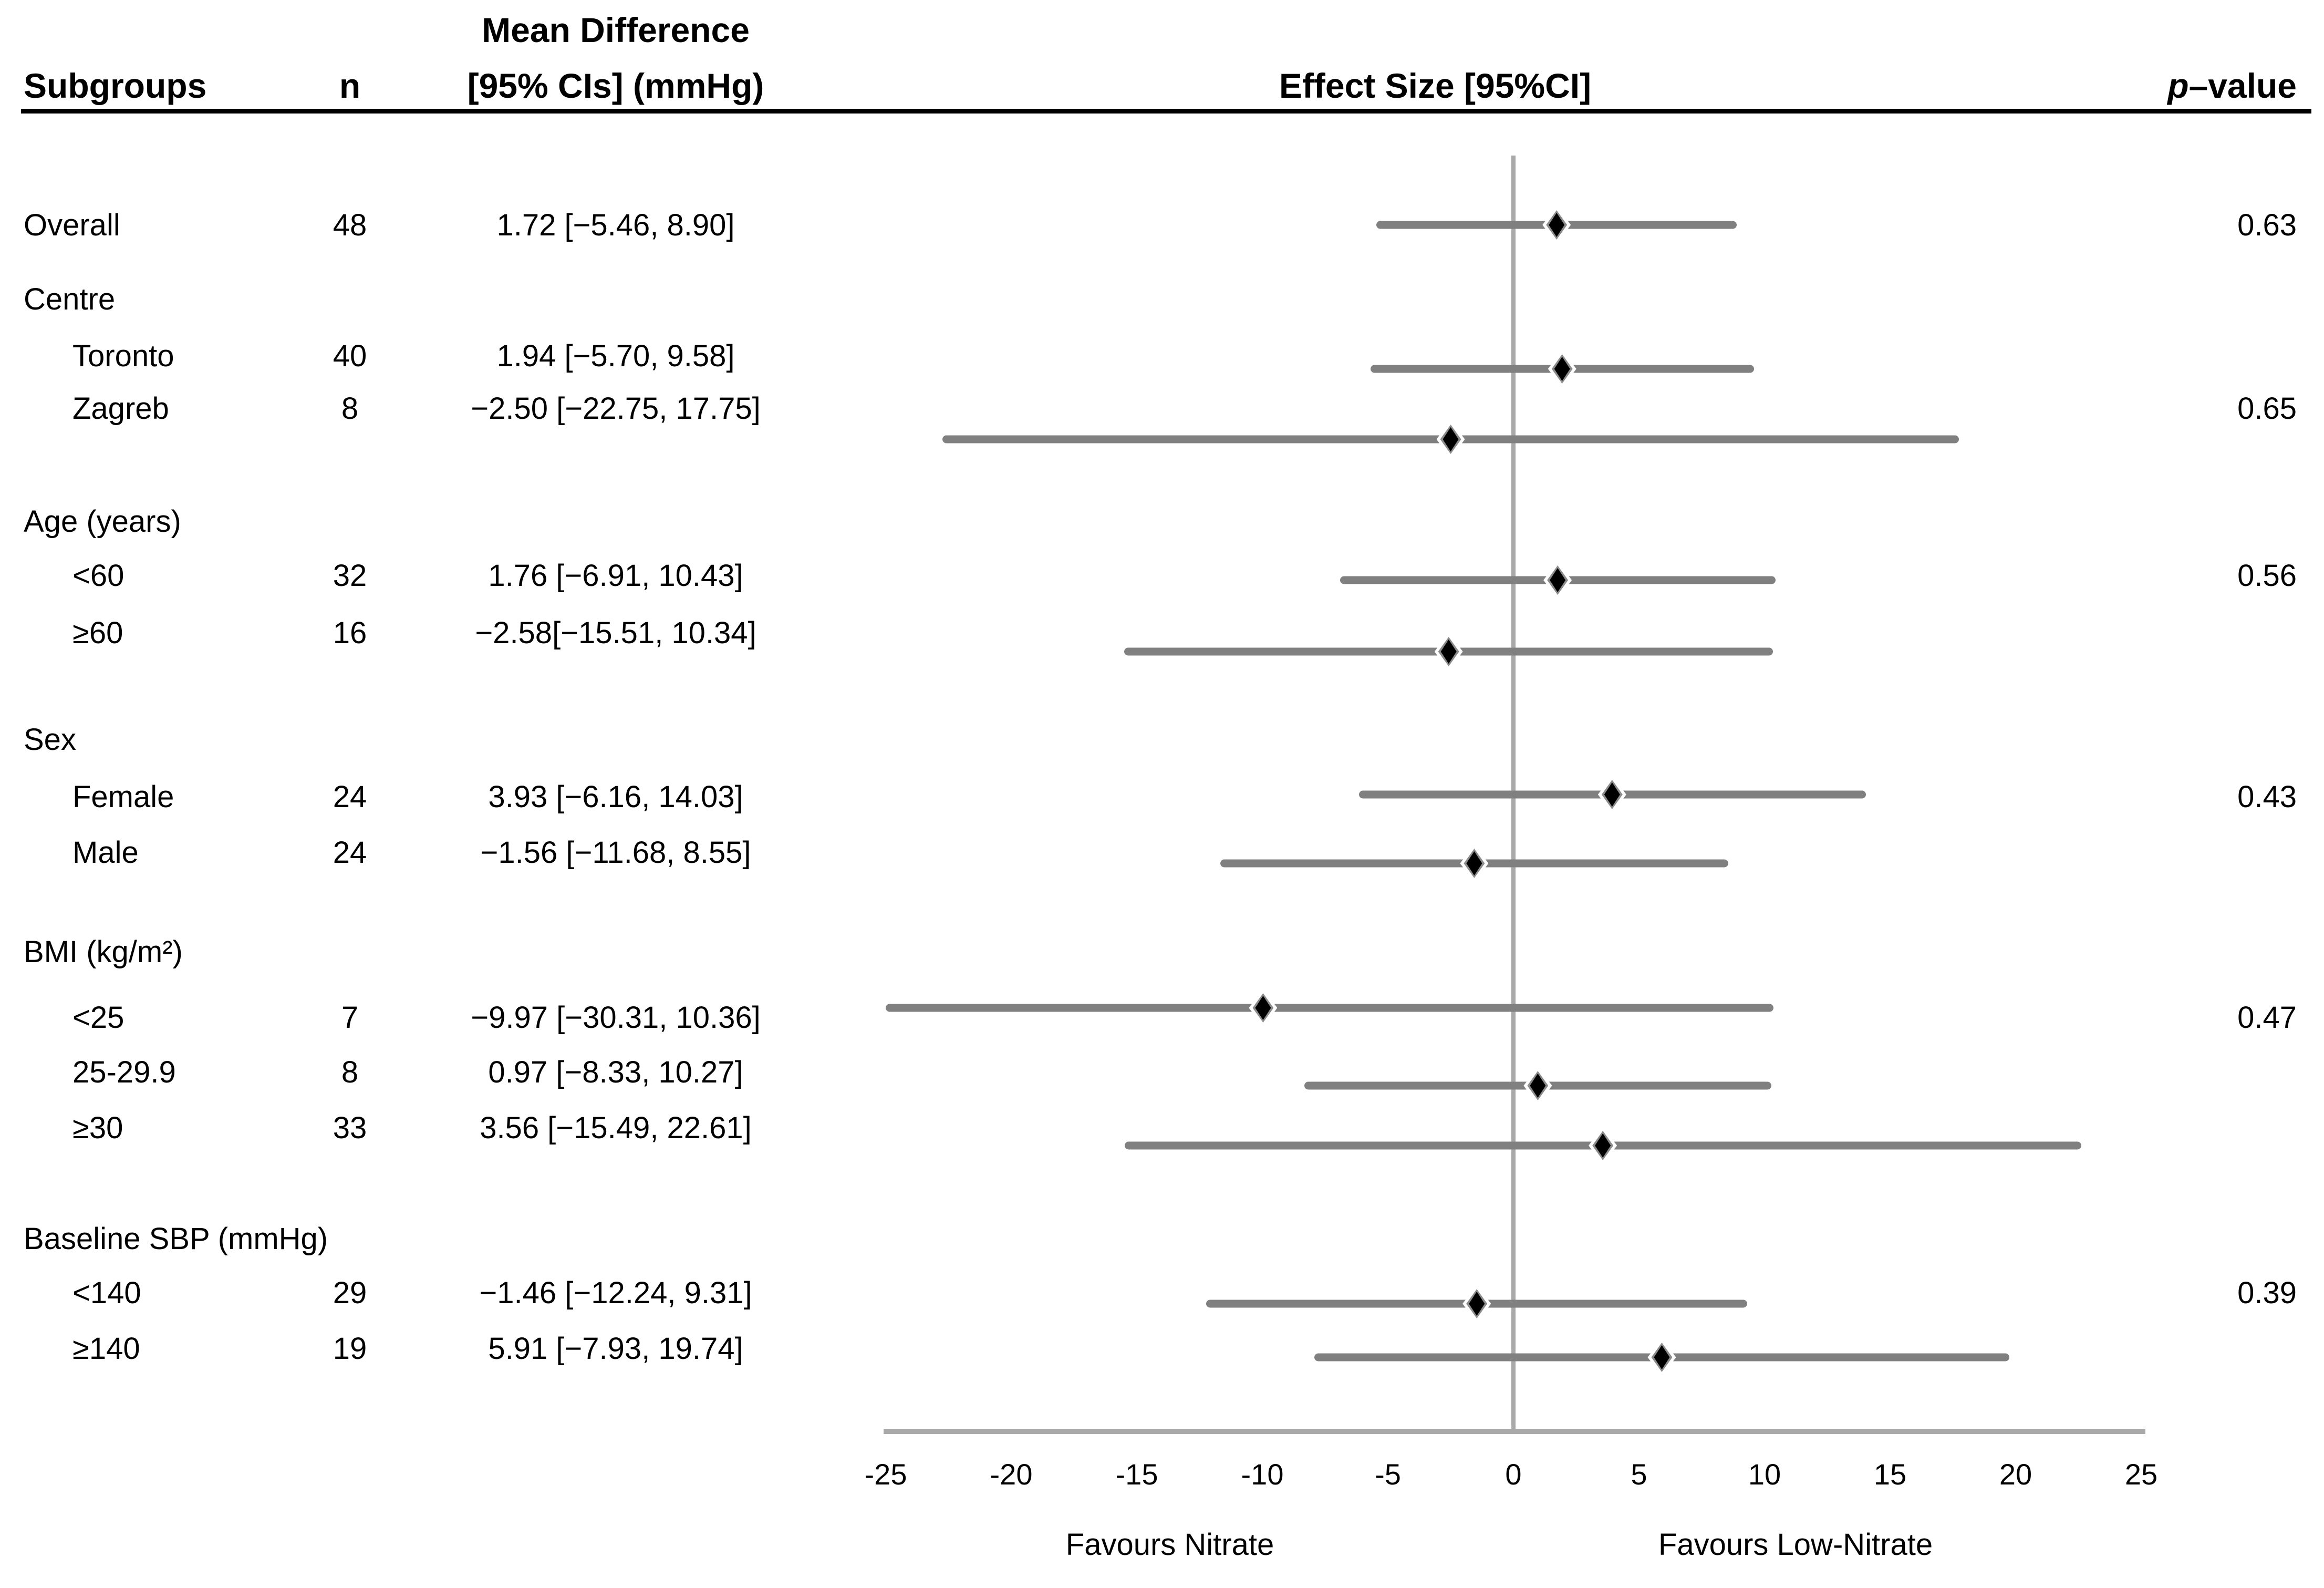 This screenshot has height=1588, width=2324. Describe the element at coordinates (616, 1018) in the screenshot. I see `row-ci-text: −9.97 [−30.31, 10.36]` at that location.